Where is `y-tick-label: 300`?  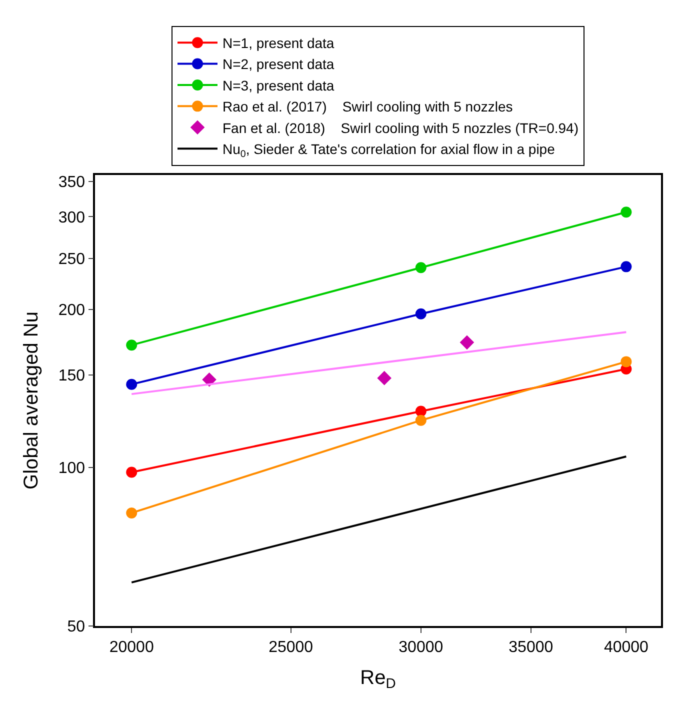
y-tick-label: 300 is located at coordinates (72, 217).